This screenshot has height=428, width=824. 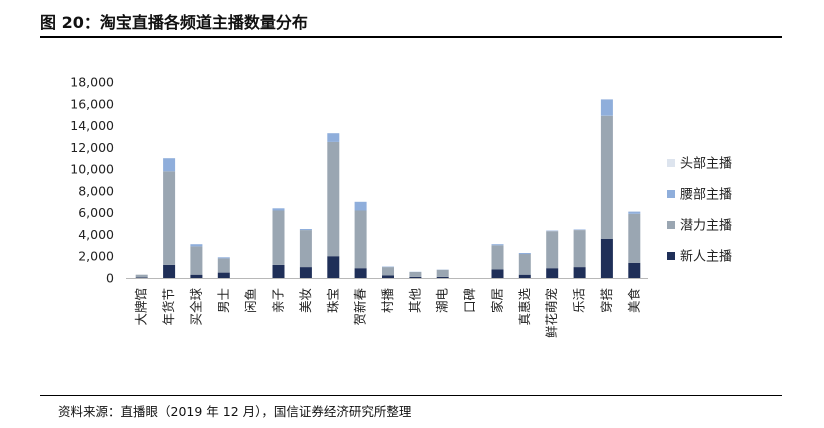 I want to click on source-rule, so click(x=411, y=395).